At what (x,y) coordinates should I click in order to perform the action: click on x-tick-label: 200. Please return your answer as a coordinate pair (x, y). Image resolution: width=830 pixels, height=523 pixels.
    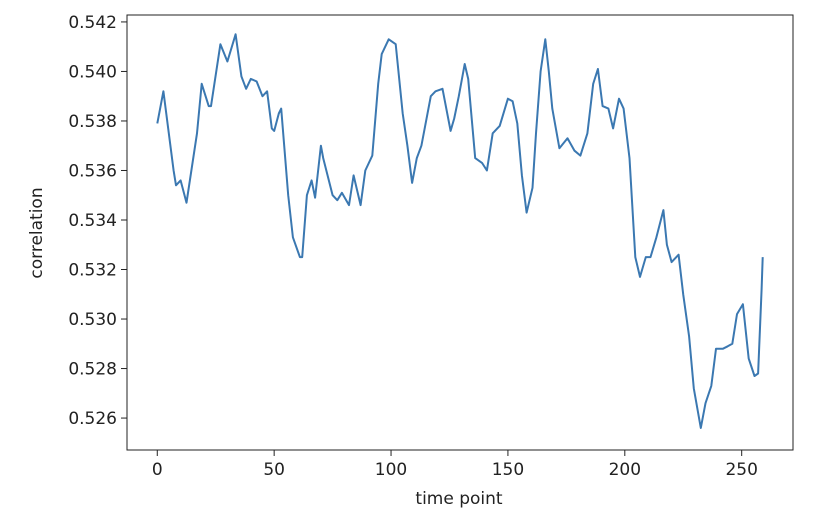
    Looking at the image, I should click on (625, 470).